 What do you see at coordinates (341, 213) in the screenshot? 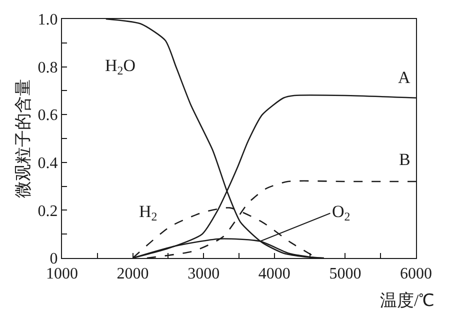
I see `text: O$_{2}$` at bounding box center [341, 213].